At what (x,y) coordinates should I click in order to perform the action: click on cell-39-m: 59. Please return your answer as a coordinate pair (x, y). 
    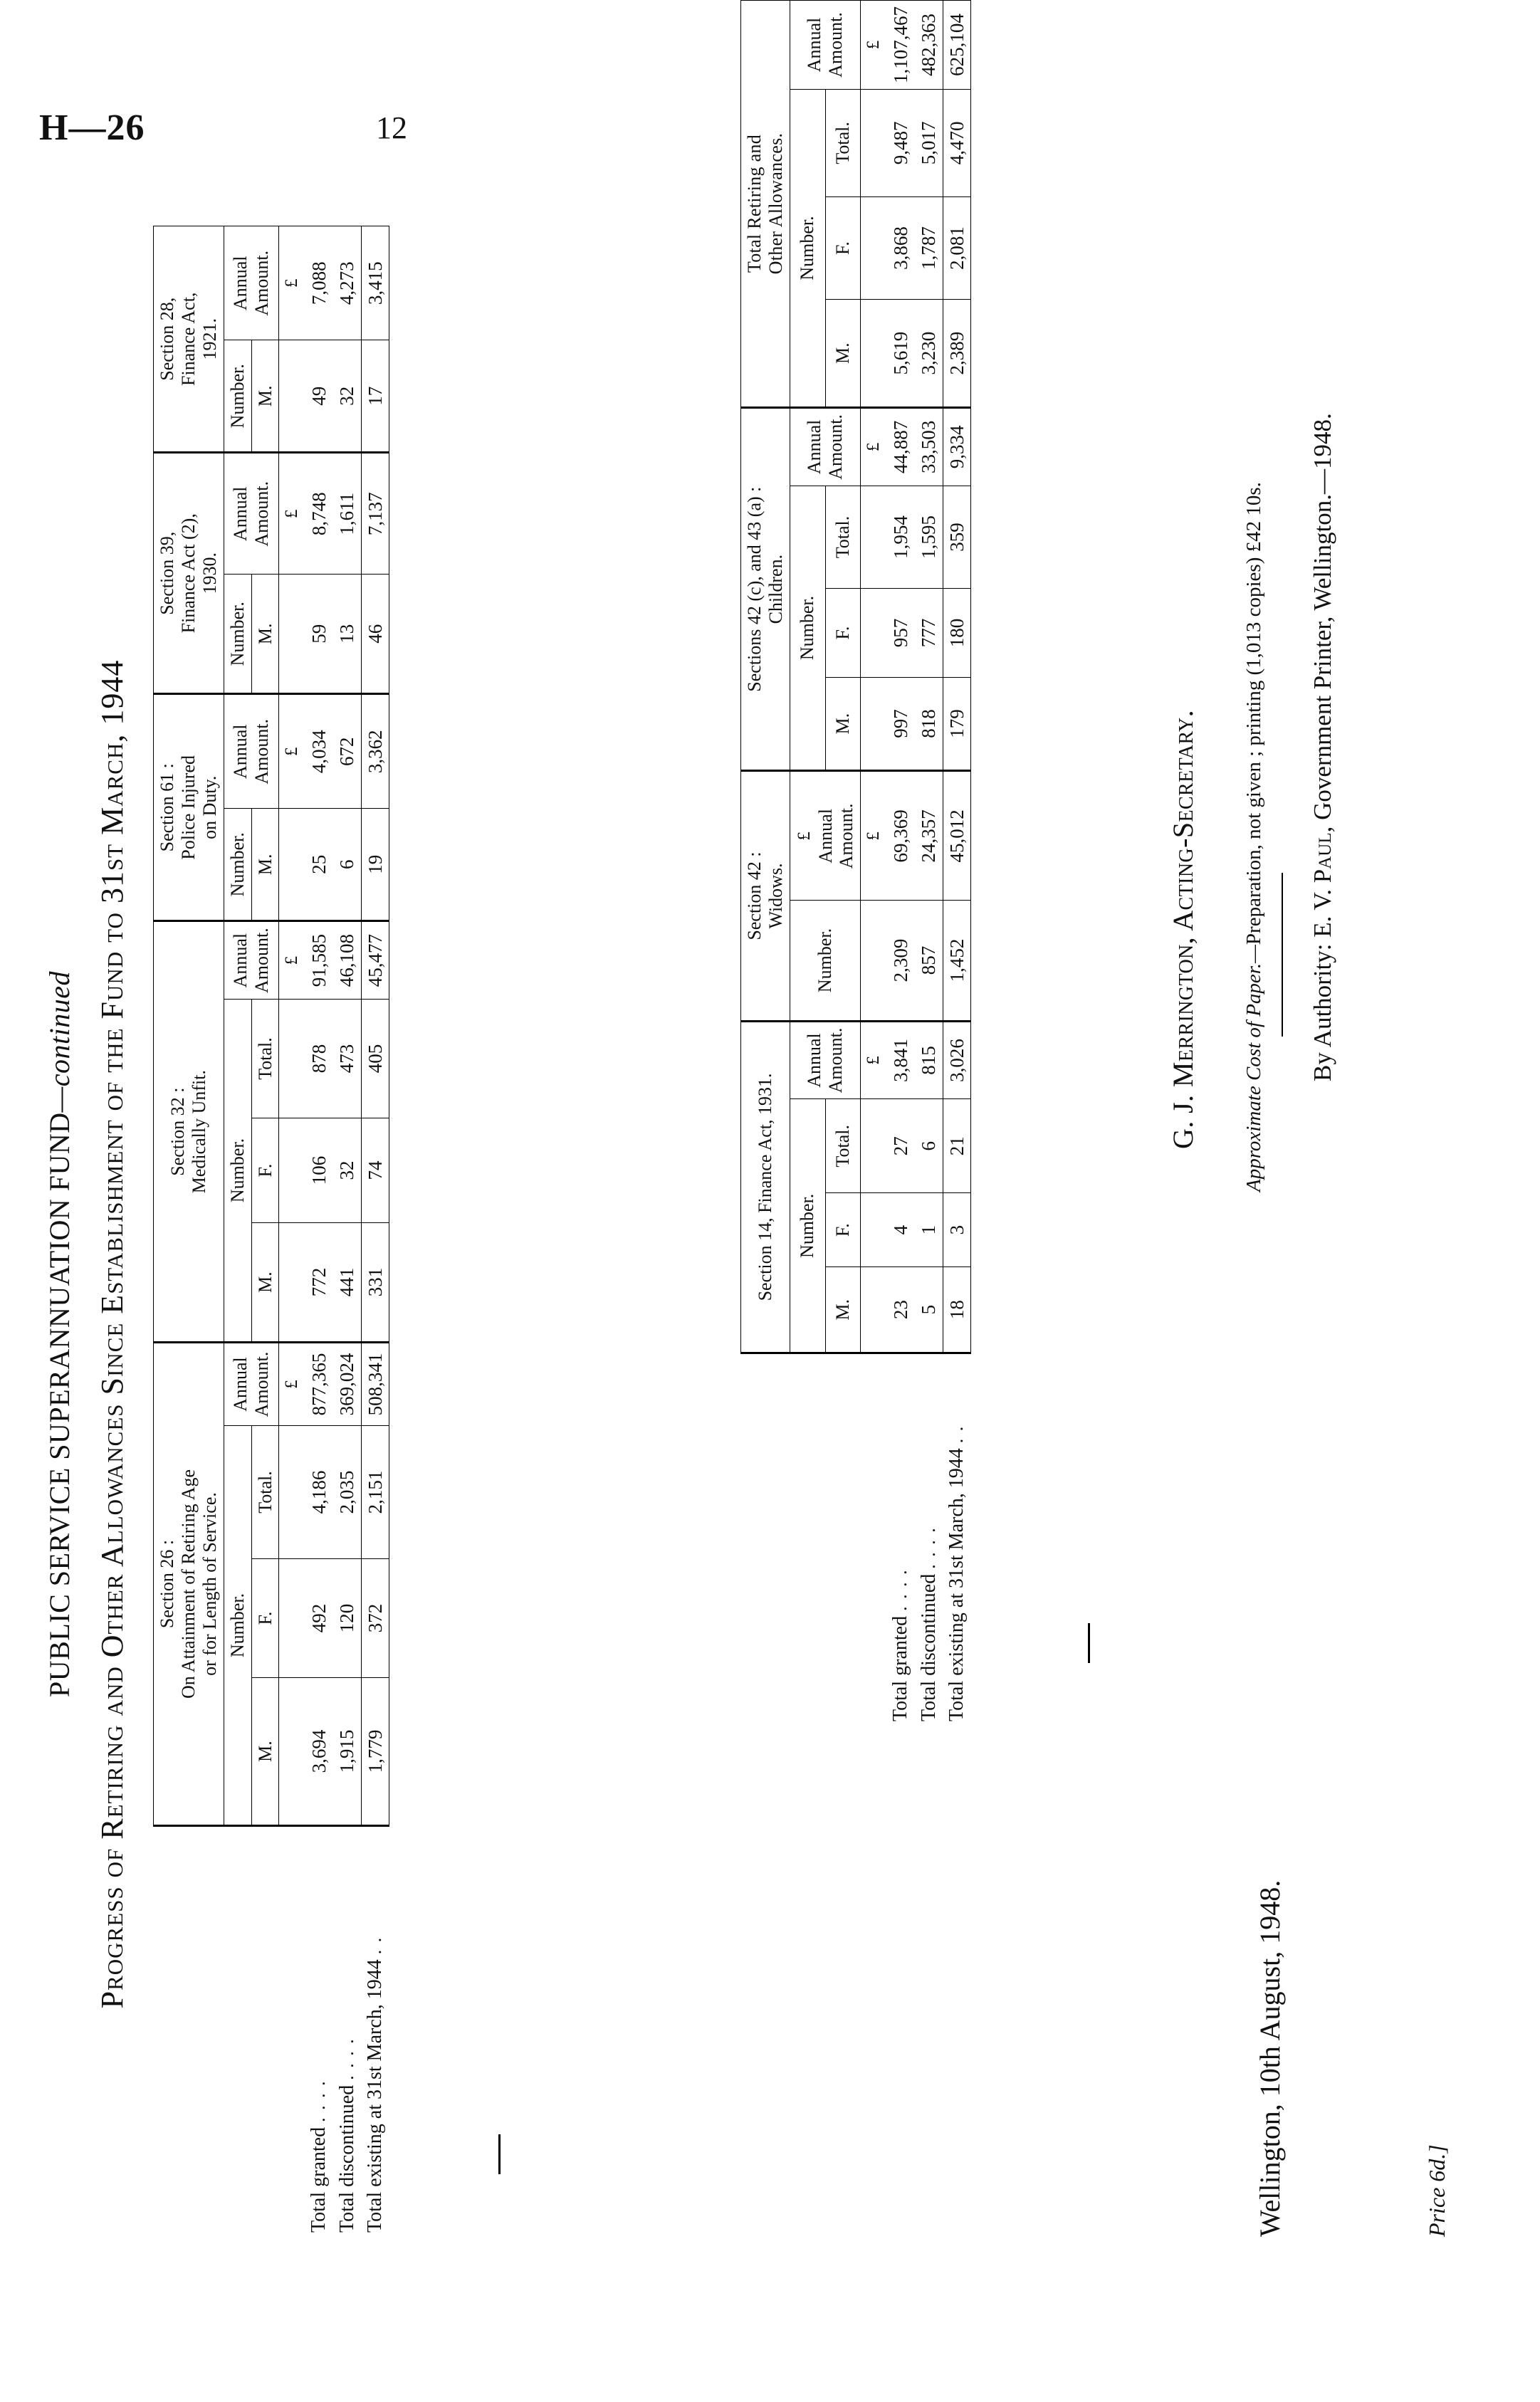
    Looking at the image, I should click on (319, 634).